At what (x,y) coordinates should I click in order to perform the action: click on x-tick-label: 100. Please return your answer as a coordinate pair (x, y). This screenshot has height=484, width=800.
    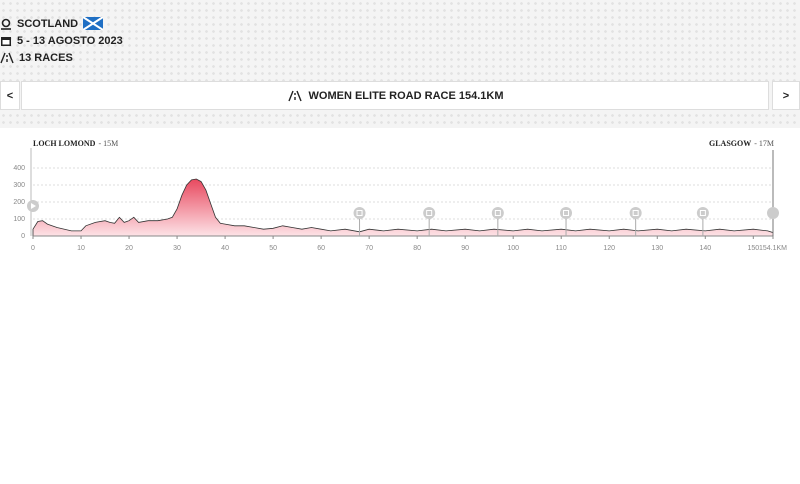
    Looking at the image, I should click on (513, 248).